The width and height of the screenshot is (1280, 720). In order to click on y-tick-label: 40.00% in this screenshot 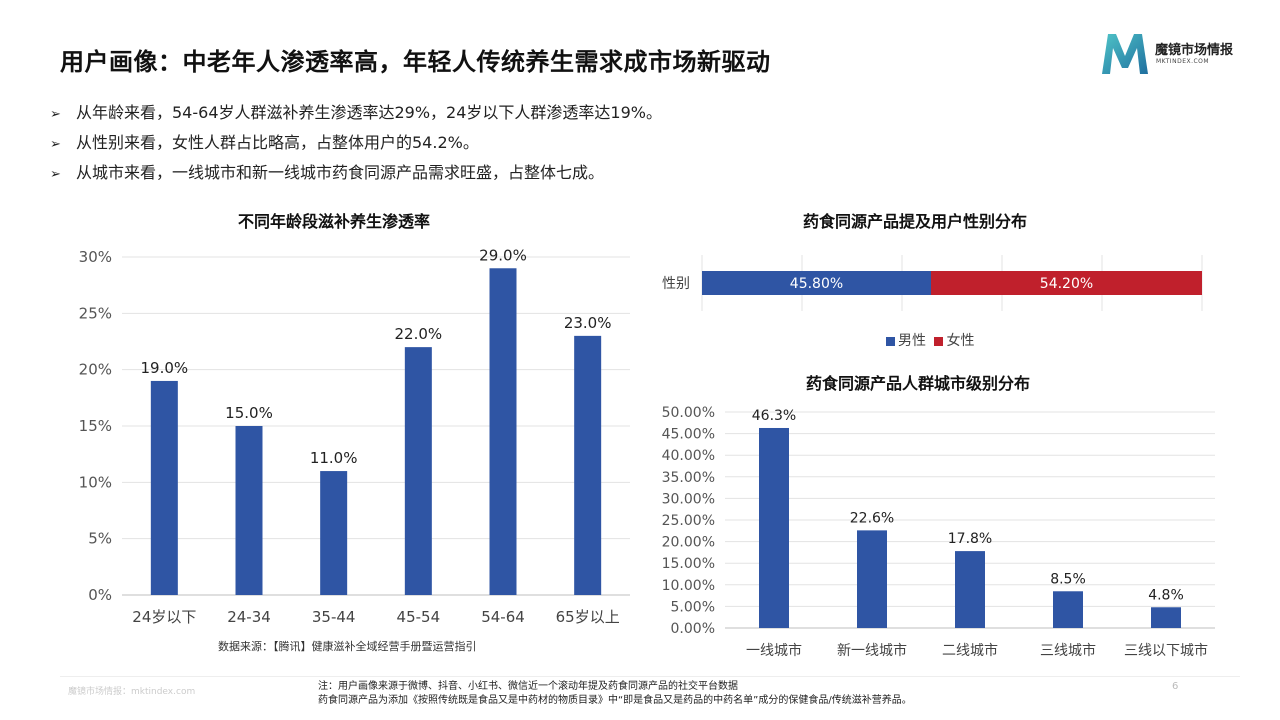, I will do `click(688, 456)`.